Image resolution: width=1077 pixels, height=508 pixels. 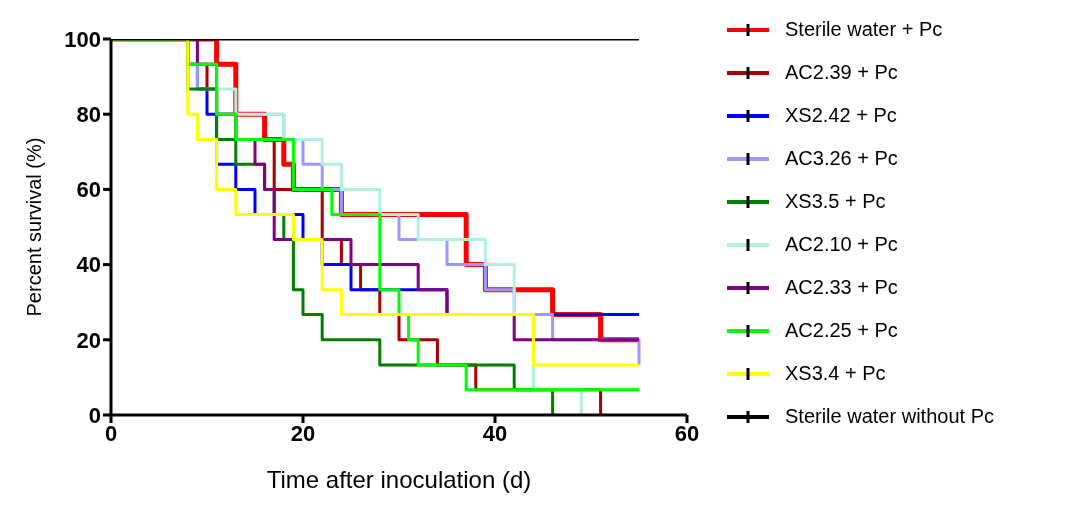 What do you see at coordinates (495, 433) in the screenshot?
I see `x-tick-label: 40` at bounding box center [495, 433].